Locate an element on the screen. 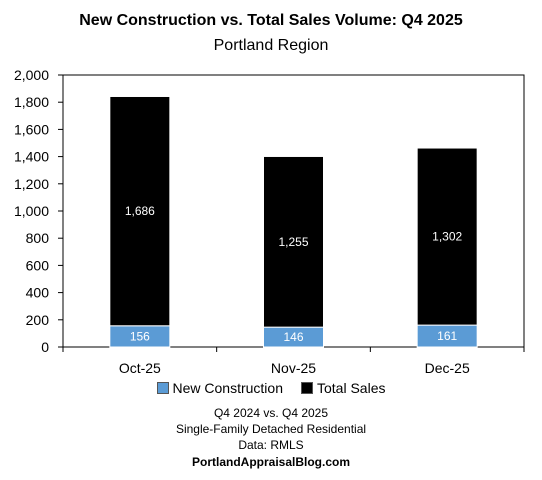 The image size is (542, 480). data-label-total-sales: 1,686 is located at coordinates (140, 211).